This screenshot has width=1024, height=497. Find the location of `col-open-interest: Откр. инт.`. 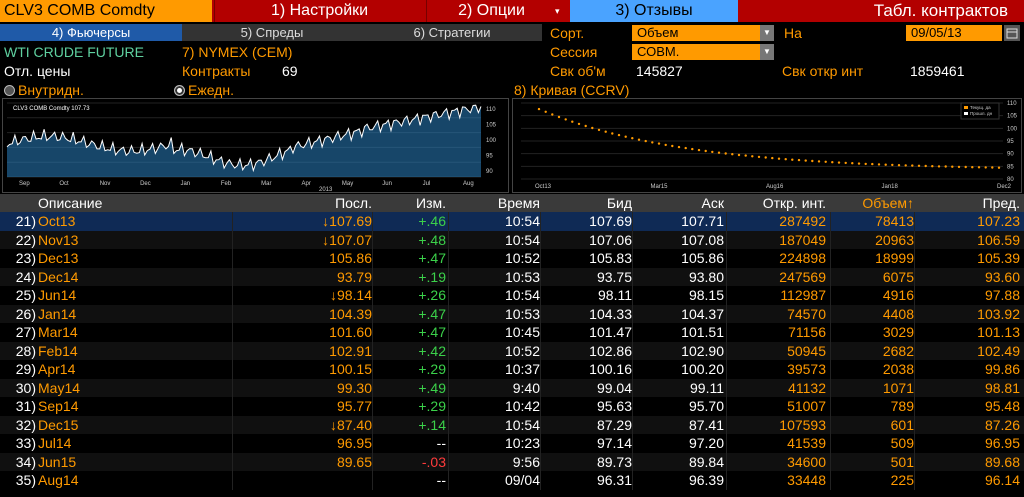

col-open-interest: Откр. инт. is located at coordinates (794, 203).